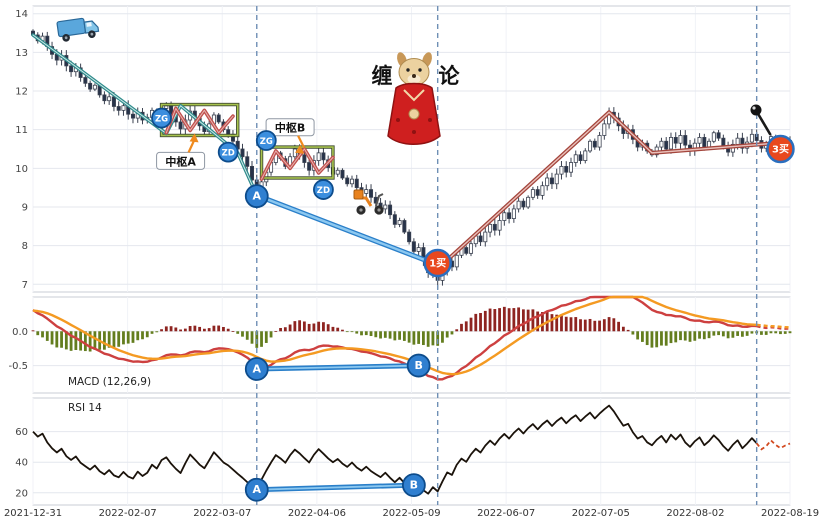 The image size is (822, 520). I want to click on marker-3买: 3买, so click(780, 149).